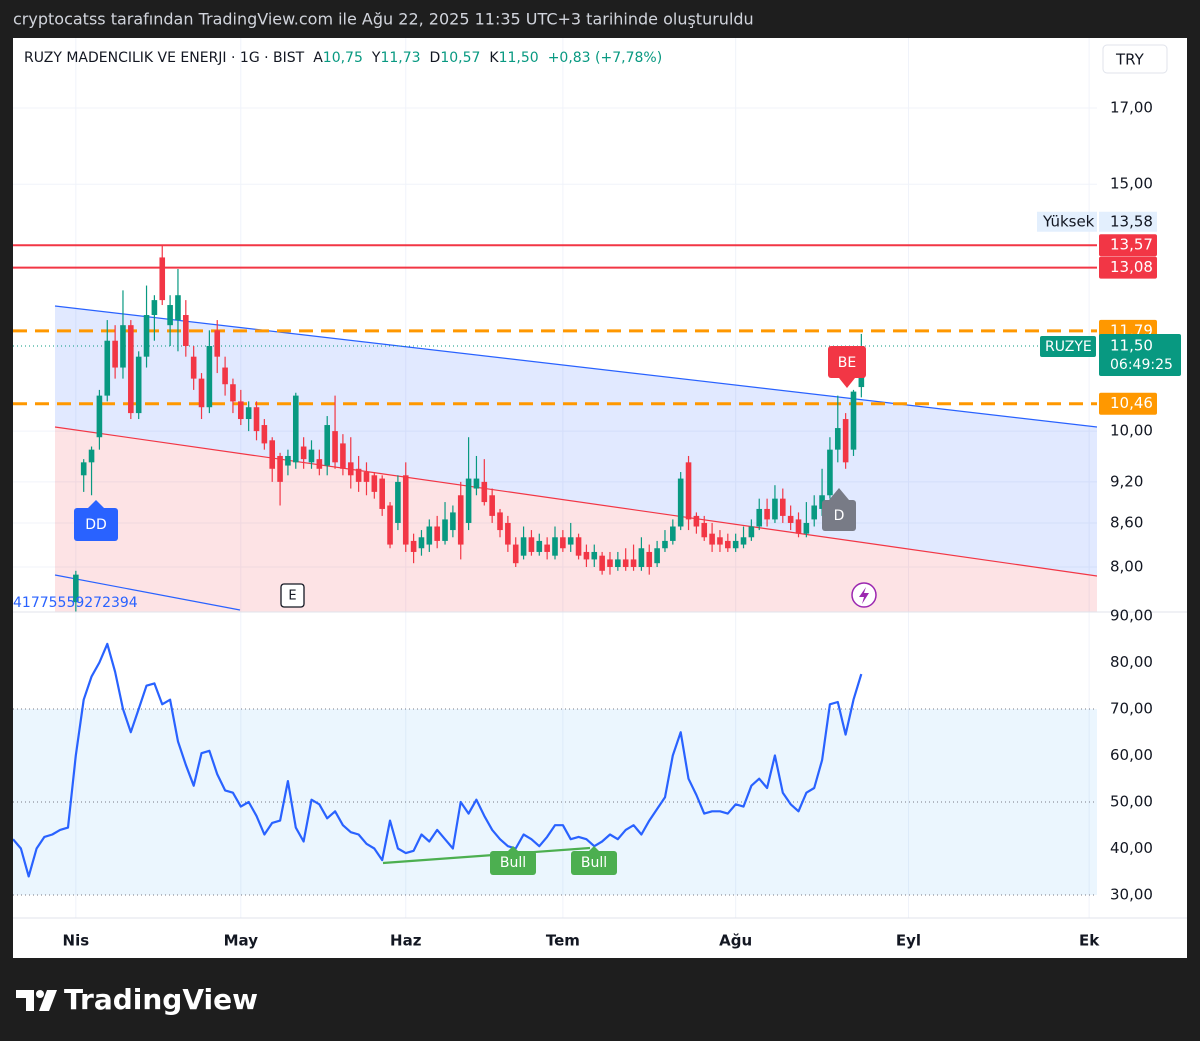 This screenshot has width=1200, height=1041. What do you see at coordinates (164, 58) in the screenshot?
I see `symbol-title: RUZY MADENCILIK VE ENERJI · 1G · BIST` at bounding box center [164, 58].